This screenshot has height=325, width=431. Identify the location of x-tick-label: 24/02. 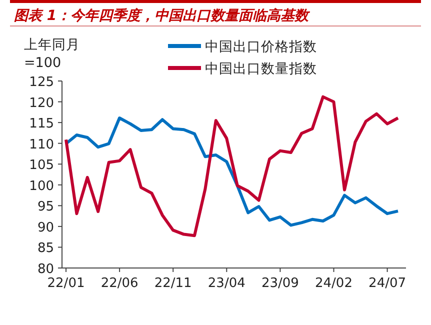
(333, 283).